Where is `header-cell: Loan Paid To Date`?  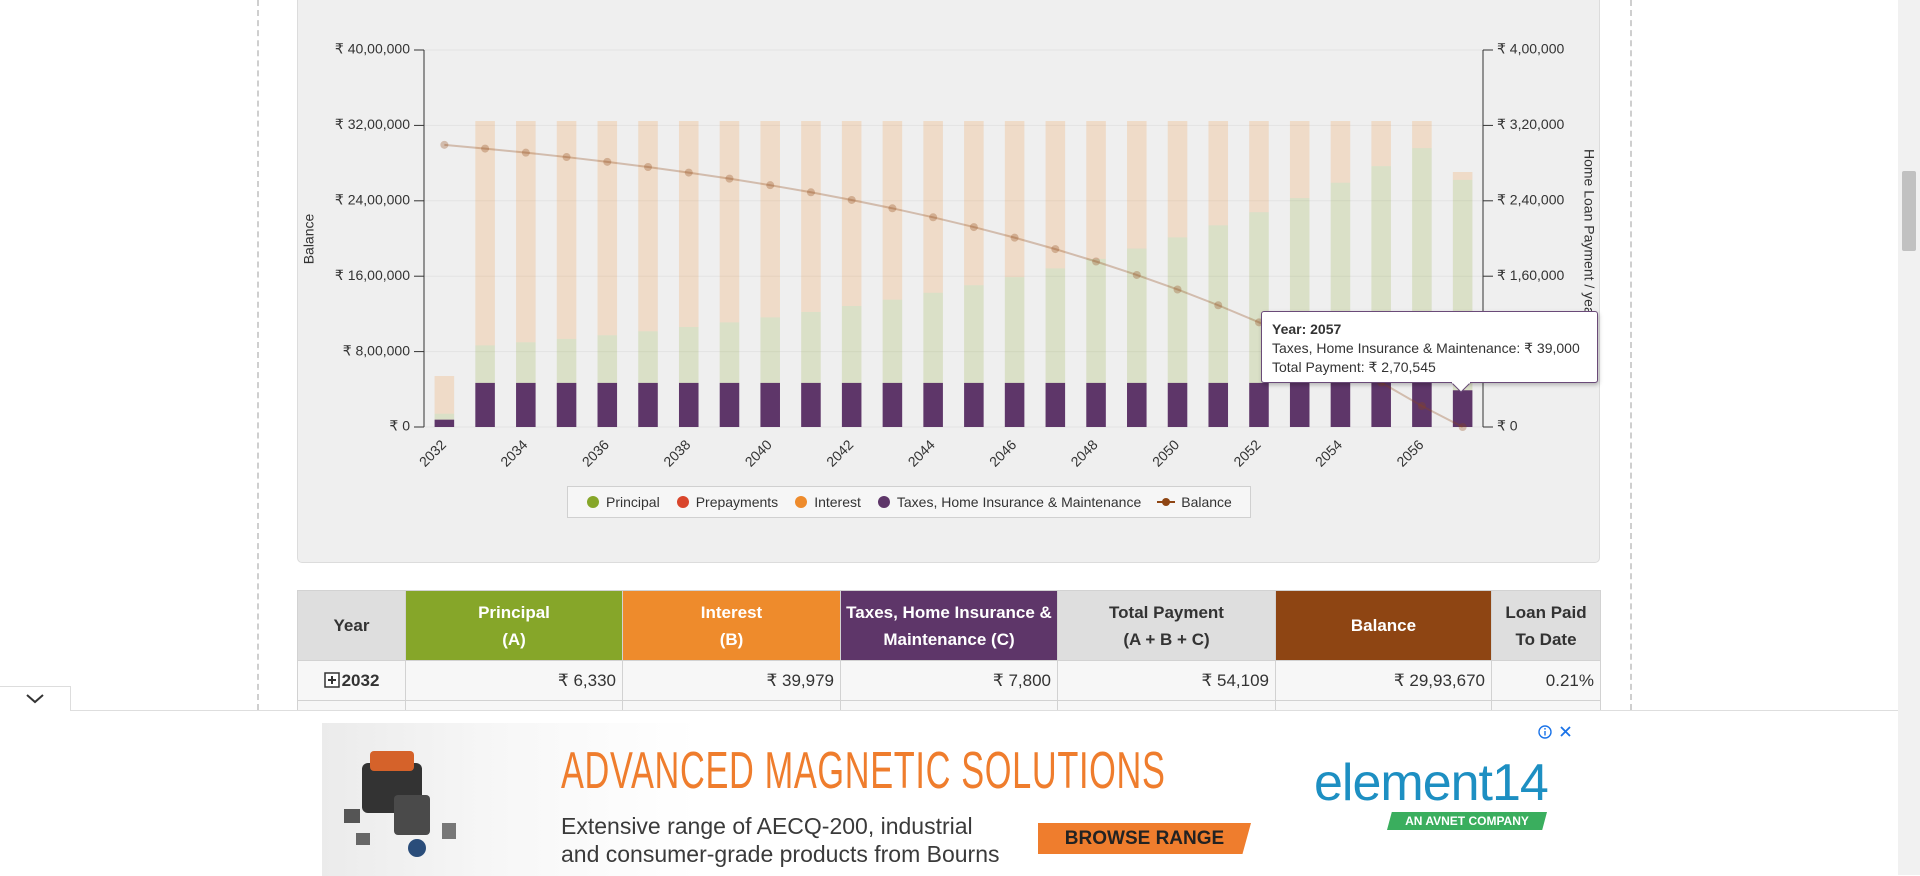 header-cell: Loan Paid To Date is located at coordinates (1546, 625).